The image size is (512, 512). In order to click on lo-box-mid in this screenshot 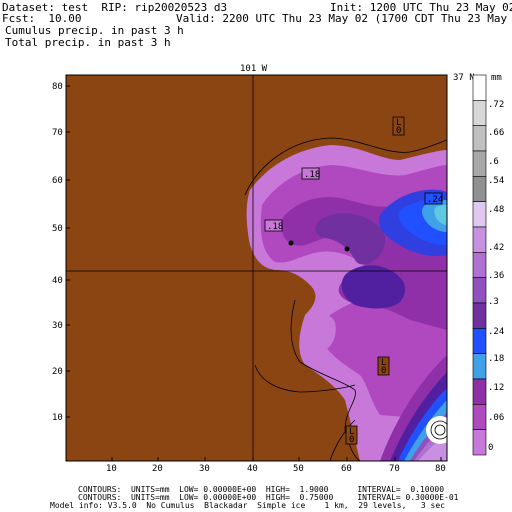, I will do `click(383, 366)`.